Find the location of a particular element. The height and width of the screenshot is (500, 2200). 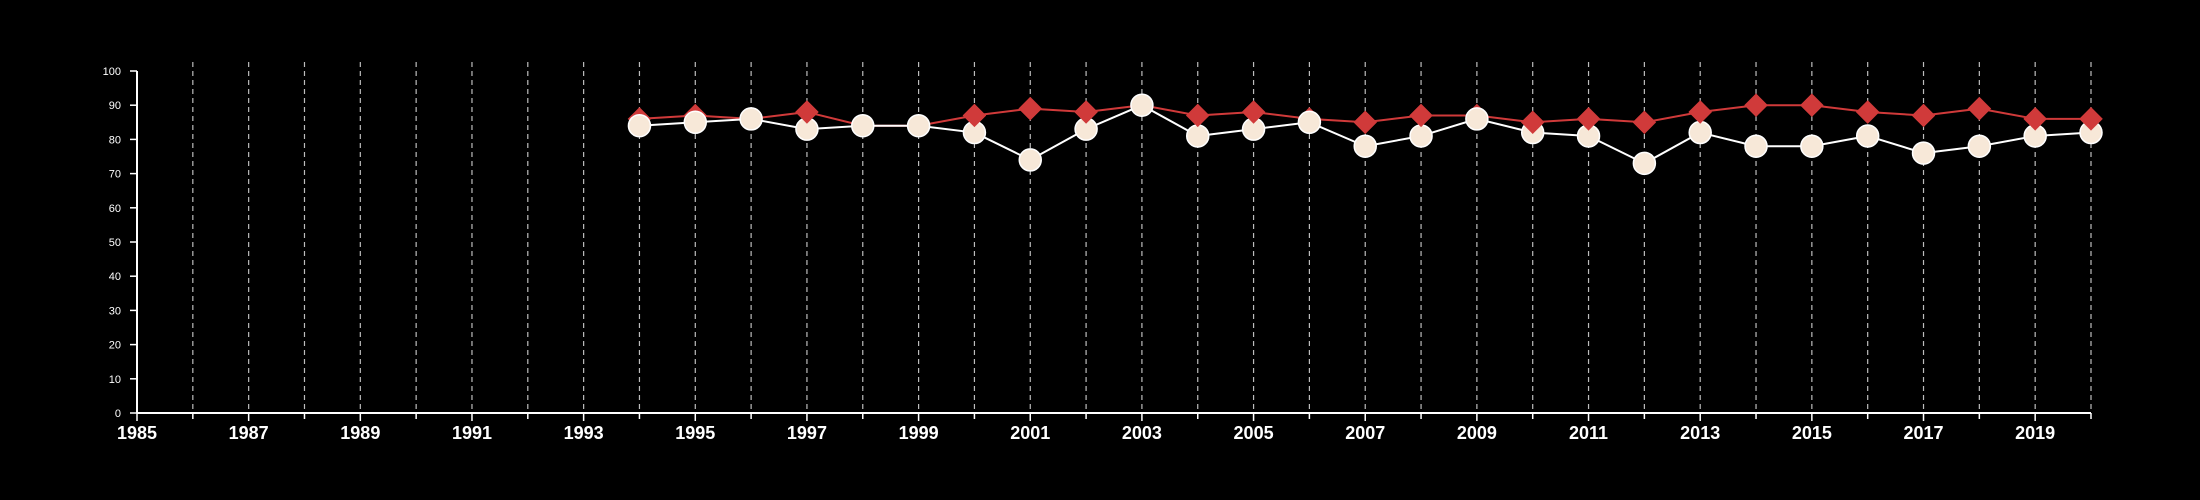

x-tick-label-2017: 2017 is located at coordinates (1923, 433).